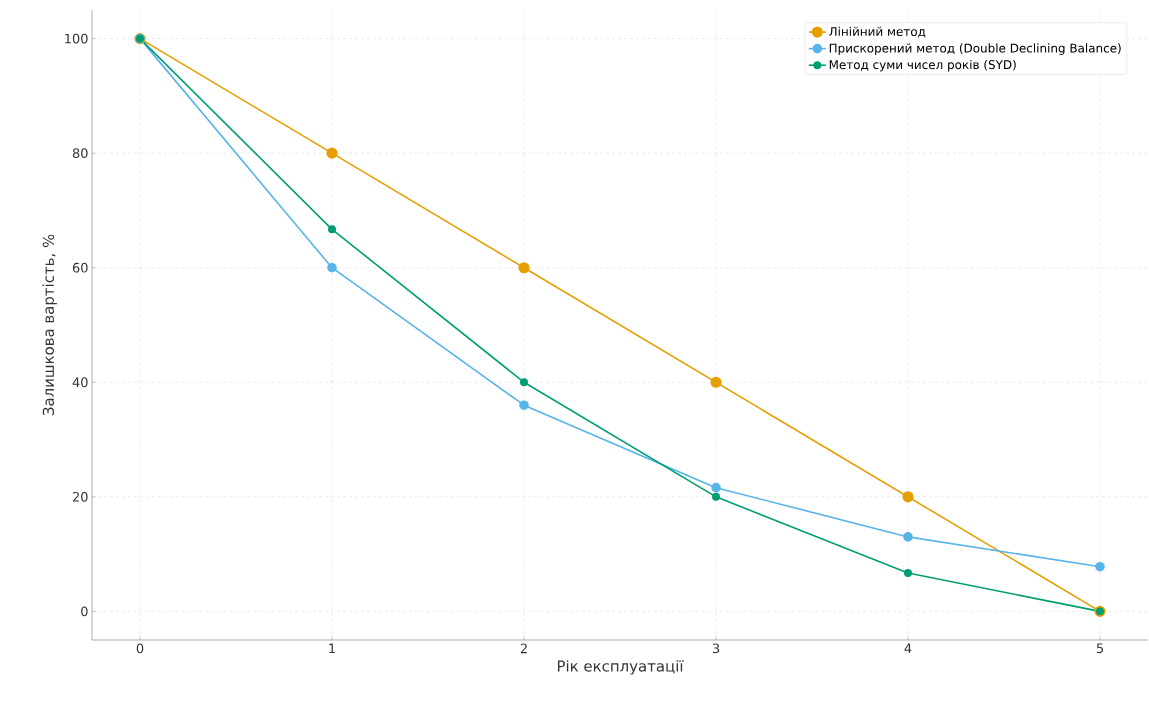  Describe the element at coordinates (716, 648) in the screenshot. I see `x-tick-label: 3` at that location.